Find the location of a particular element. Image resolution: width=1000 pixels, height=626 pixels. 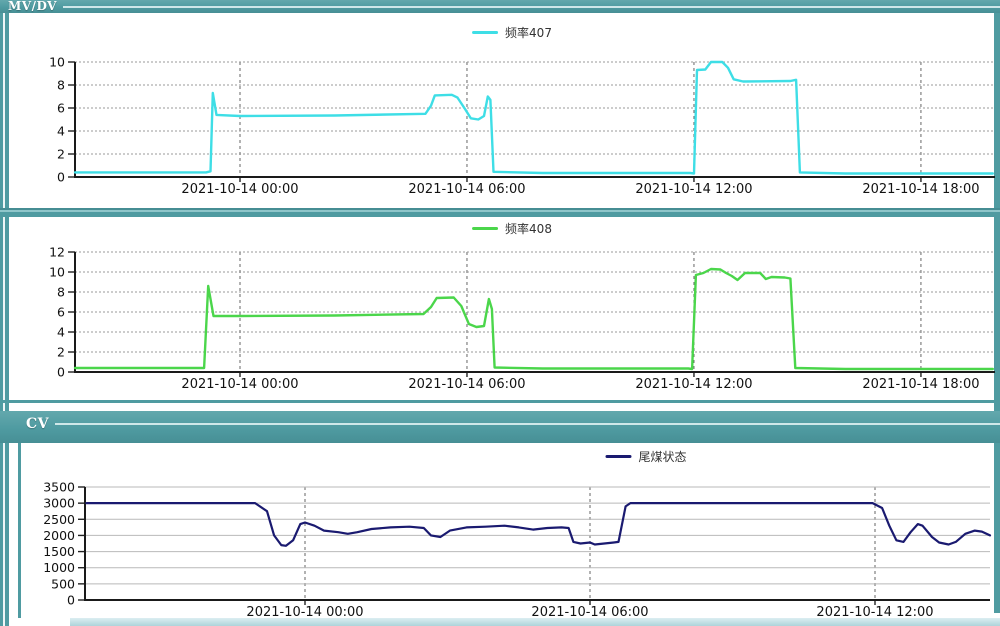

y-axis-tick-label: 3000 is located at coordinates (59, 503).